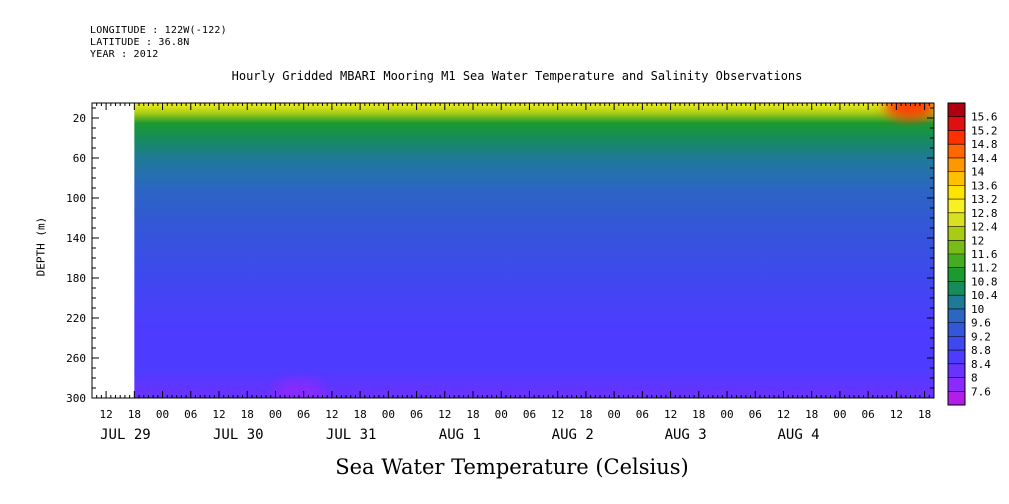 The height and width of the screenshot is (504, 1009). What do you see at coordinates (984, 117) in the screenshot?
I see `colorbar-label: 15.6` at bounding box center [984, 117].